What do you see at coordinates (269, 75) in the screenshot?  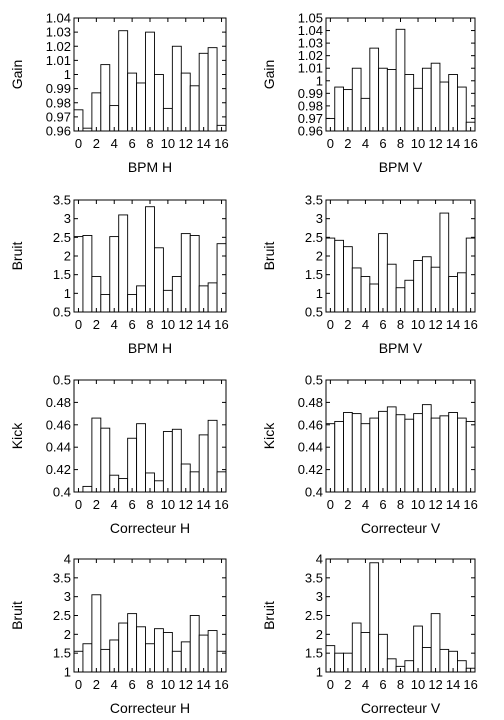 I see `y-axis-label: Gain` at bounding box center [269, 75].